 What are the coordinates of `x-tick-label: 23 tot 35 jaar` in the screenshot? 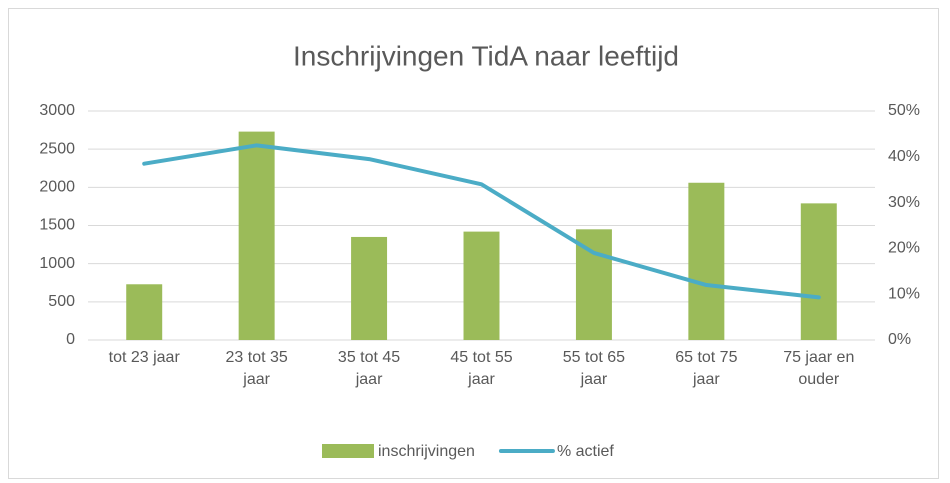 It's located at (256, 368).